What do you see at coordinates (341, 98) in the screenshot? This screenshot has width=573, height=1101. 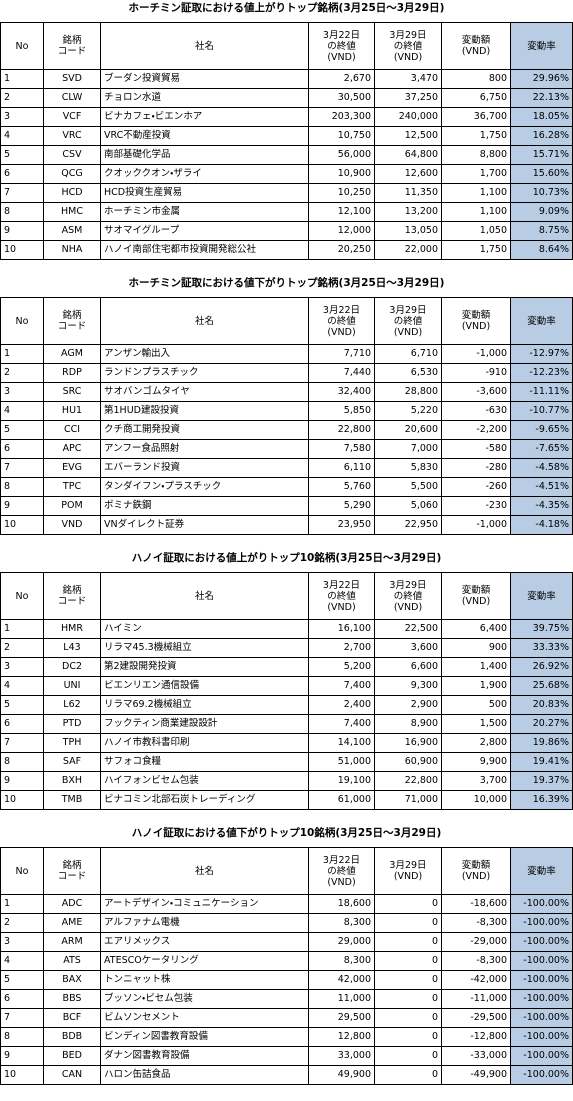 I see `prev-close: 30,500` at bounding box center [341, 98].